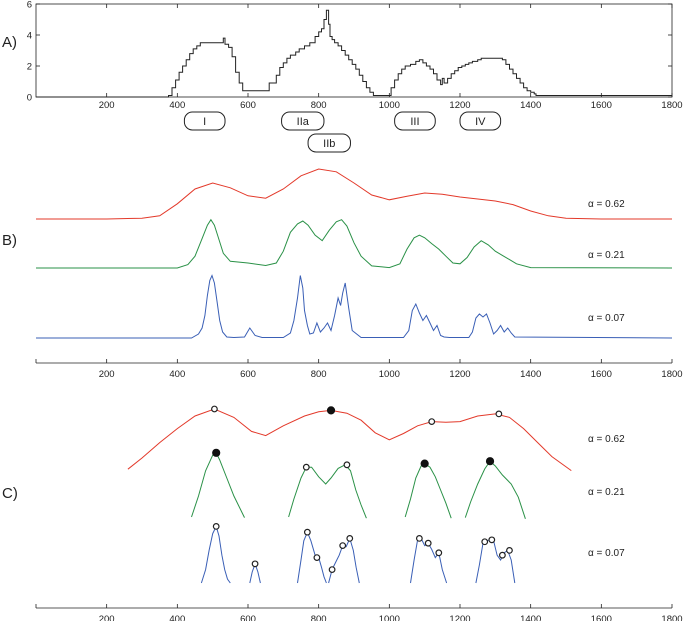  Describe the element at coordinates (177, 617) in the screenshot. I see `panel-c-x-tick-label: 400` at that location.